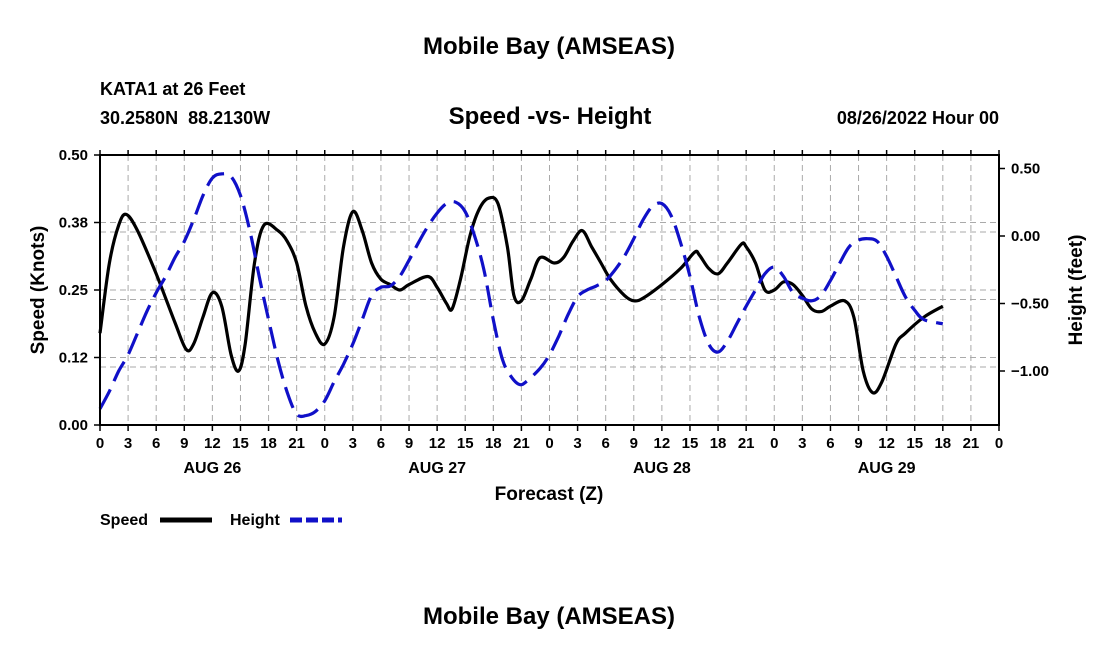  Describe the element at coordinates (73, 155) in the screenshot. I see `y-tick-label: 0.50` at that location.